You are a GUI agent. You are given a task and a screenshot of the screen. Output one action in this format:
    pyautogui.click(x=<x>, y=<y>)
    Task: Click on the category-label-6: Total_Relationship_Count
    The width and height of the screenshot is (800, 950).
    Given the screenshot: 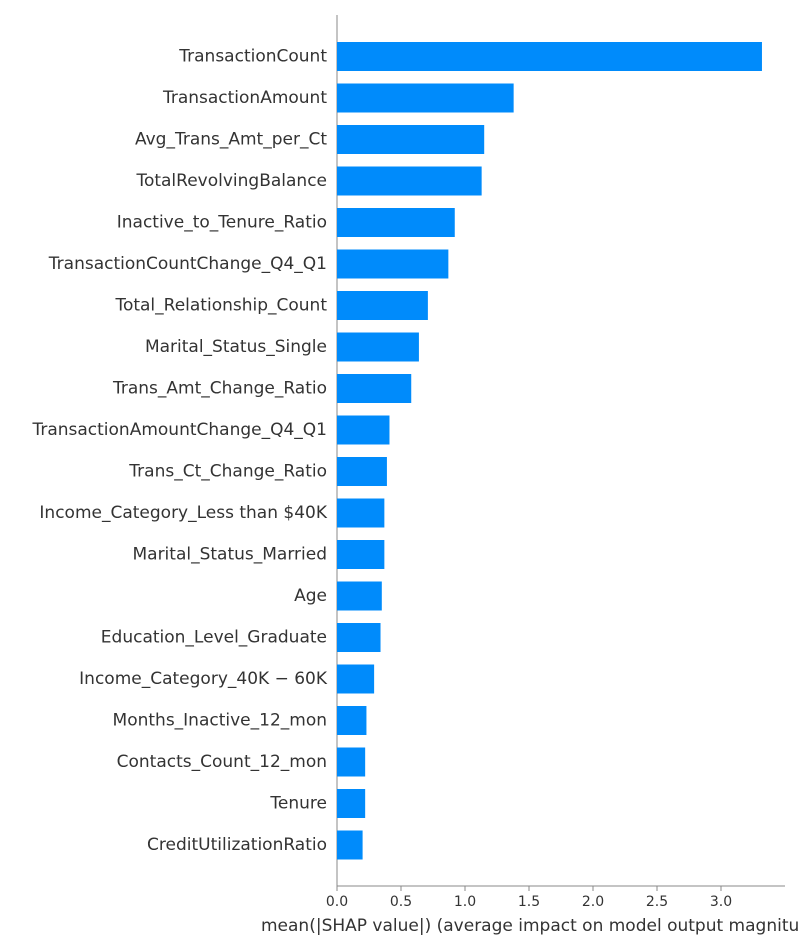 What is the action you would take?
    pyautogui.click(x=220, y=306)
    